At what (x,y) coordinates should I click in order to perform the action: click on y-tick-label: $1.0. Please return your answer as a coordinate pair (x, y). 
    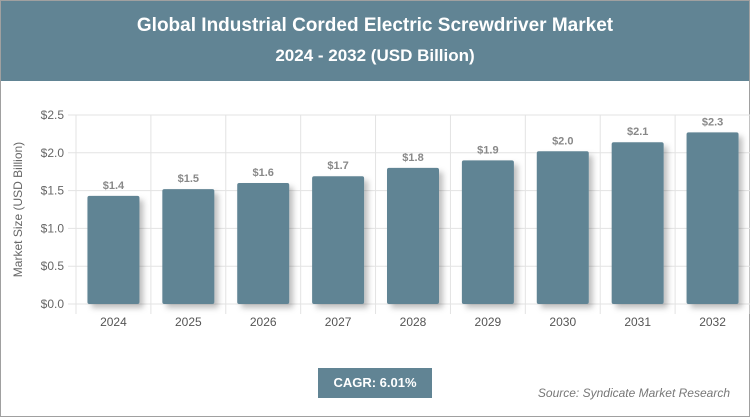
    Looking at the image, I should click on (53, 228).